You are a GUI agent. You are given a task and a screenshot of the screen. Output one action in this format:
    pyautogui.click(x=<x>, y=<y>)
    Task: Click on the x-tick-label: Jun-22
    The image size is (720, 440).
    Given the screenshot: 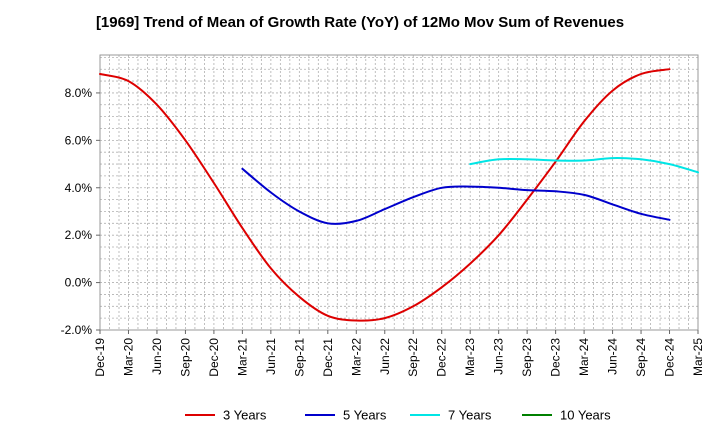 What is the action you would take?
    pyautogui.click(x=385, y=356)
    